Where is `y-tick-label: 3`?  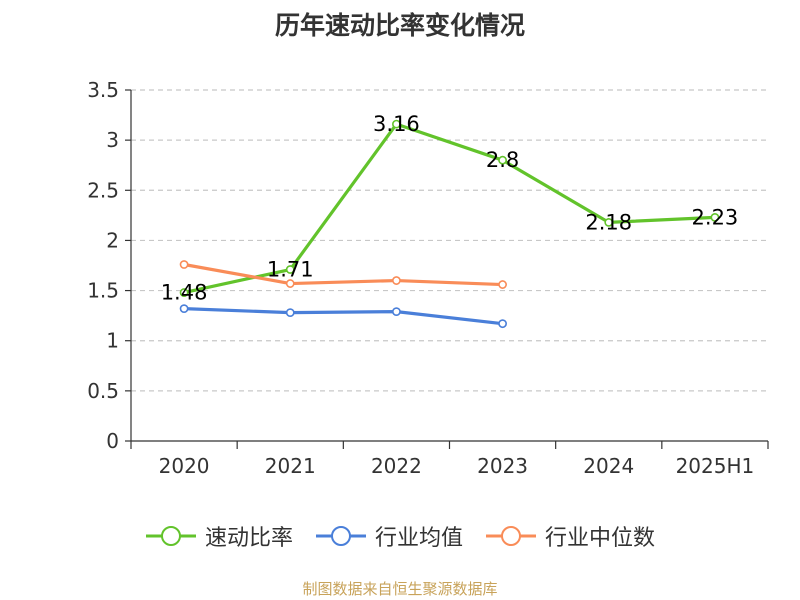 y-tick-label: 3 is located at coordinates (112, 140).